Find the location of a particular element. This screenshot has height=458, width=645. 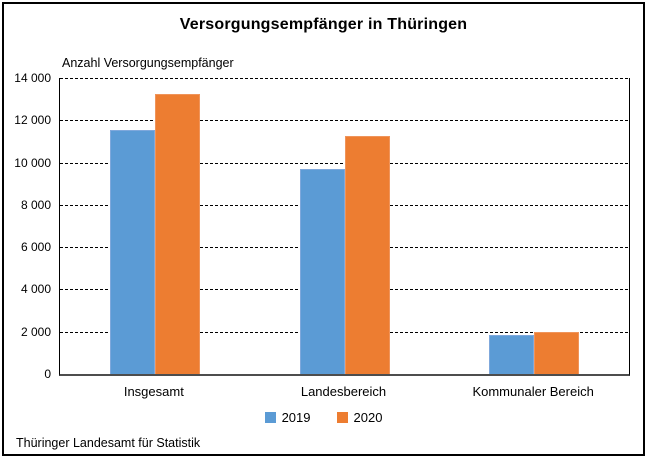

legend: 2019 2020 is located at coordinates (323, 417).